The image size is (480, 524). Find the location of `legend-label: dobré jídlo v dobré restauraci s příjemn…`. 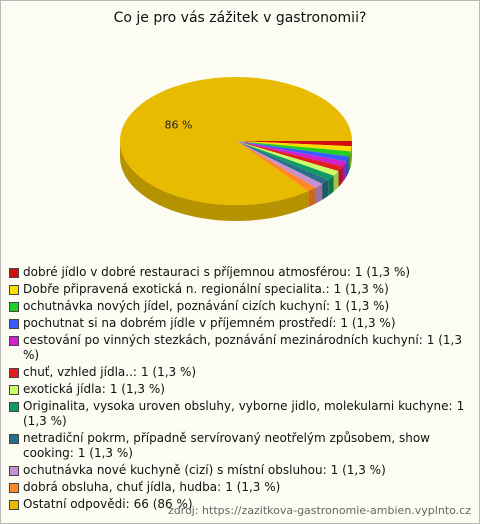

legend-label: dobré jídlo v dobré restauraci s příjemn… is located at coordinates (187, 272).